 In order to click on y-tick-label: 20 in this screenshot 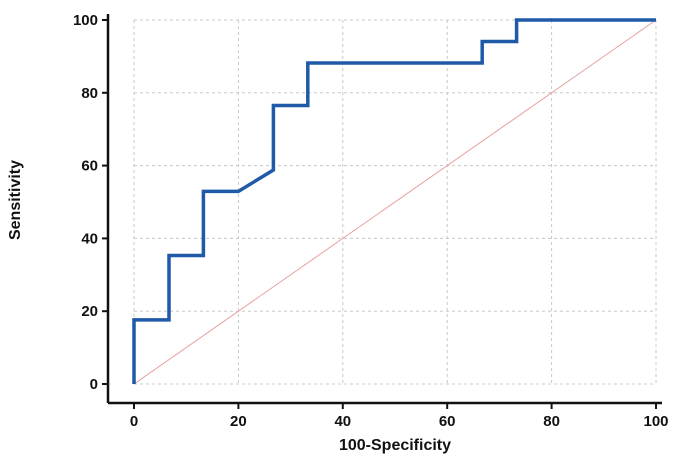, I will do `click(89, 311)`.